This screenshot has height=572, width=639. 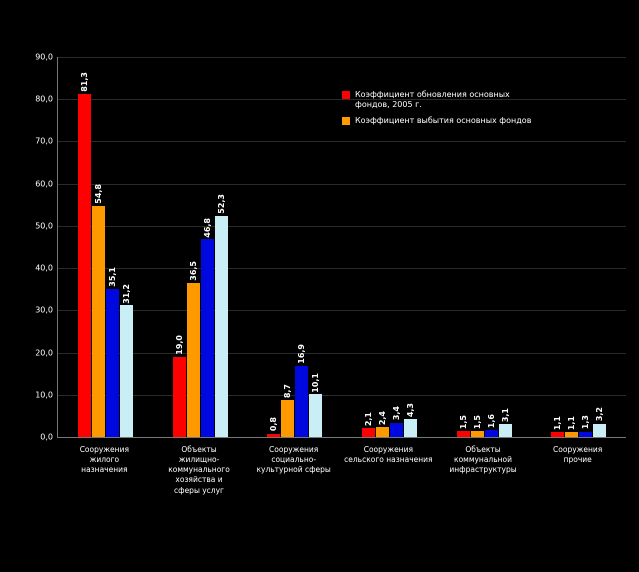 I want to click on x-axis-label: Сооружения прочие, so click(x=578, y=455).